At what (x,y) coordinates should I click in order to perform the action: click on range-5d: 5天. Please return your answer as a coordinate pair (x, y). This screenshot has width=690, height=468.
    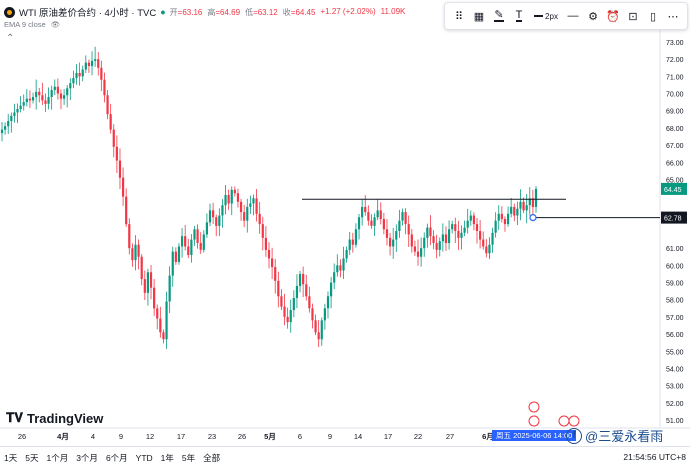
    Looking at the image, I should click on (32, 457).